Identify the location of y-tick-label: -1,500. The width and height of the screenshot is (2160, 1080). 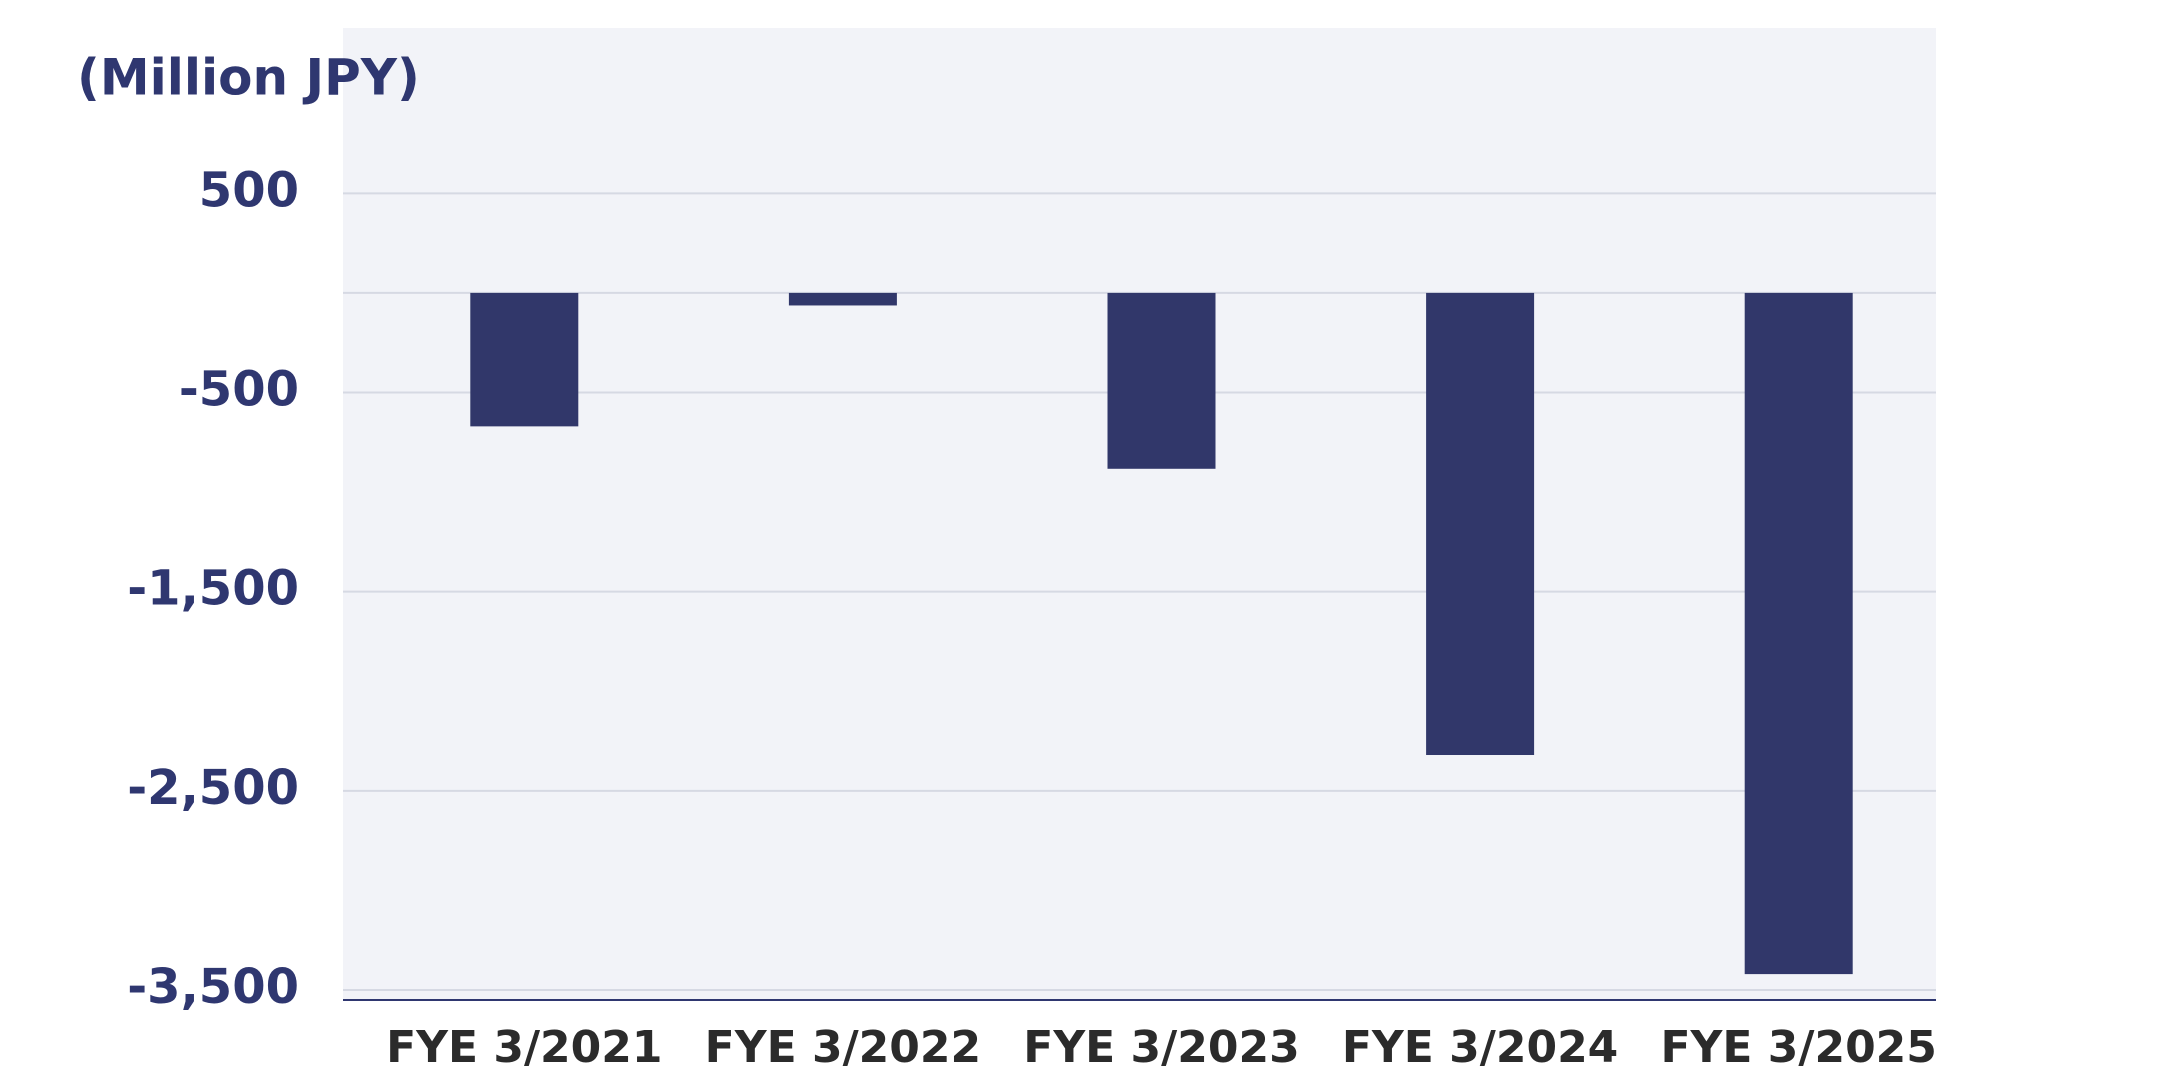
(213, 589).